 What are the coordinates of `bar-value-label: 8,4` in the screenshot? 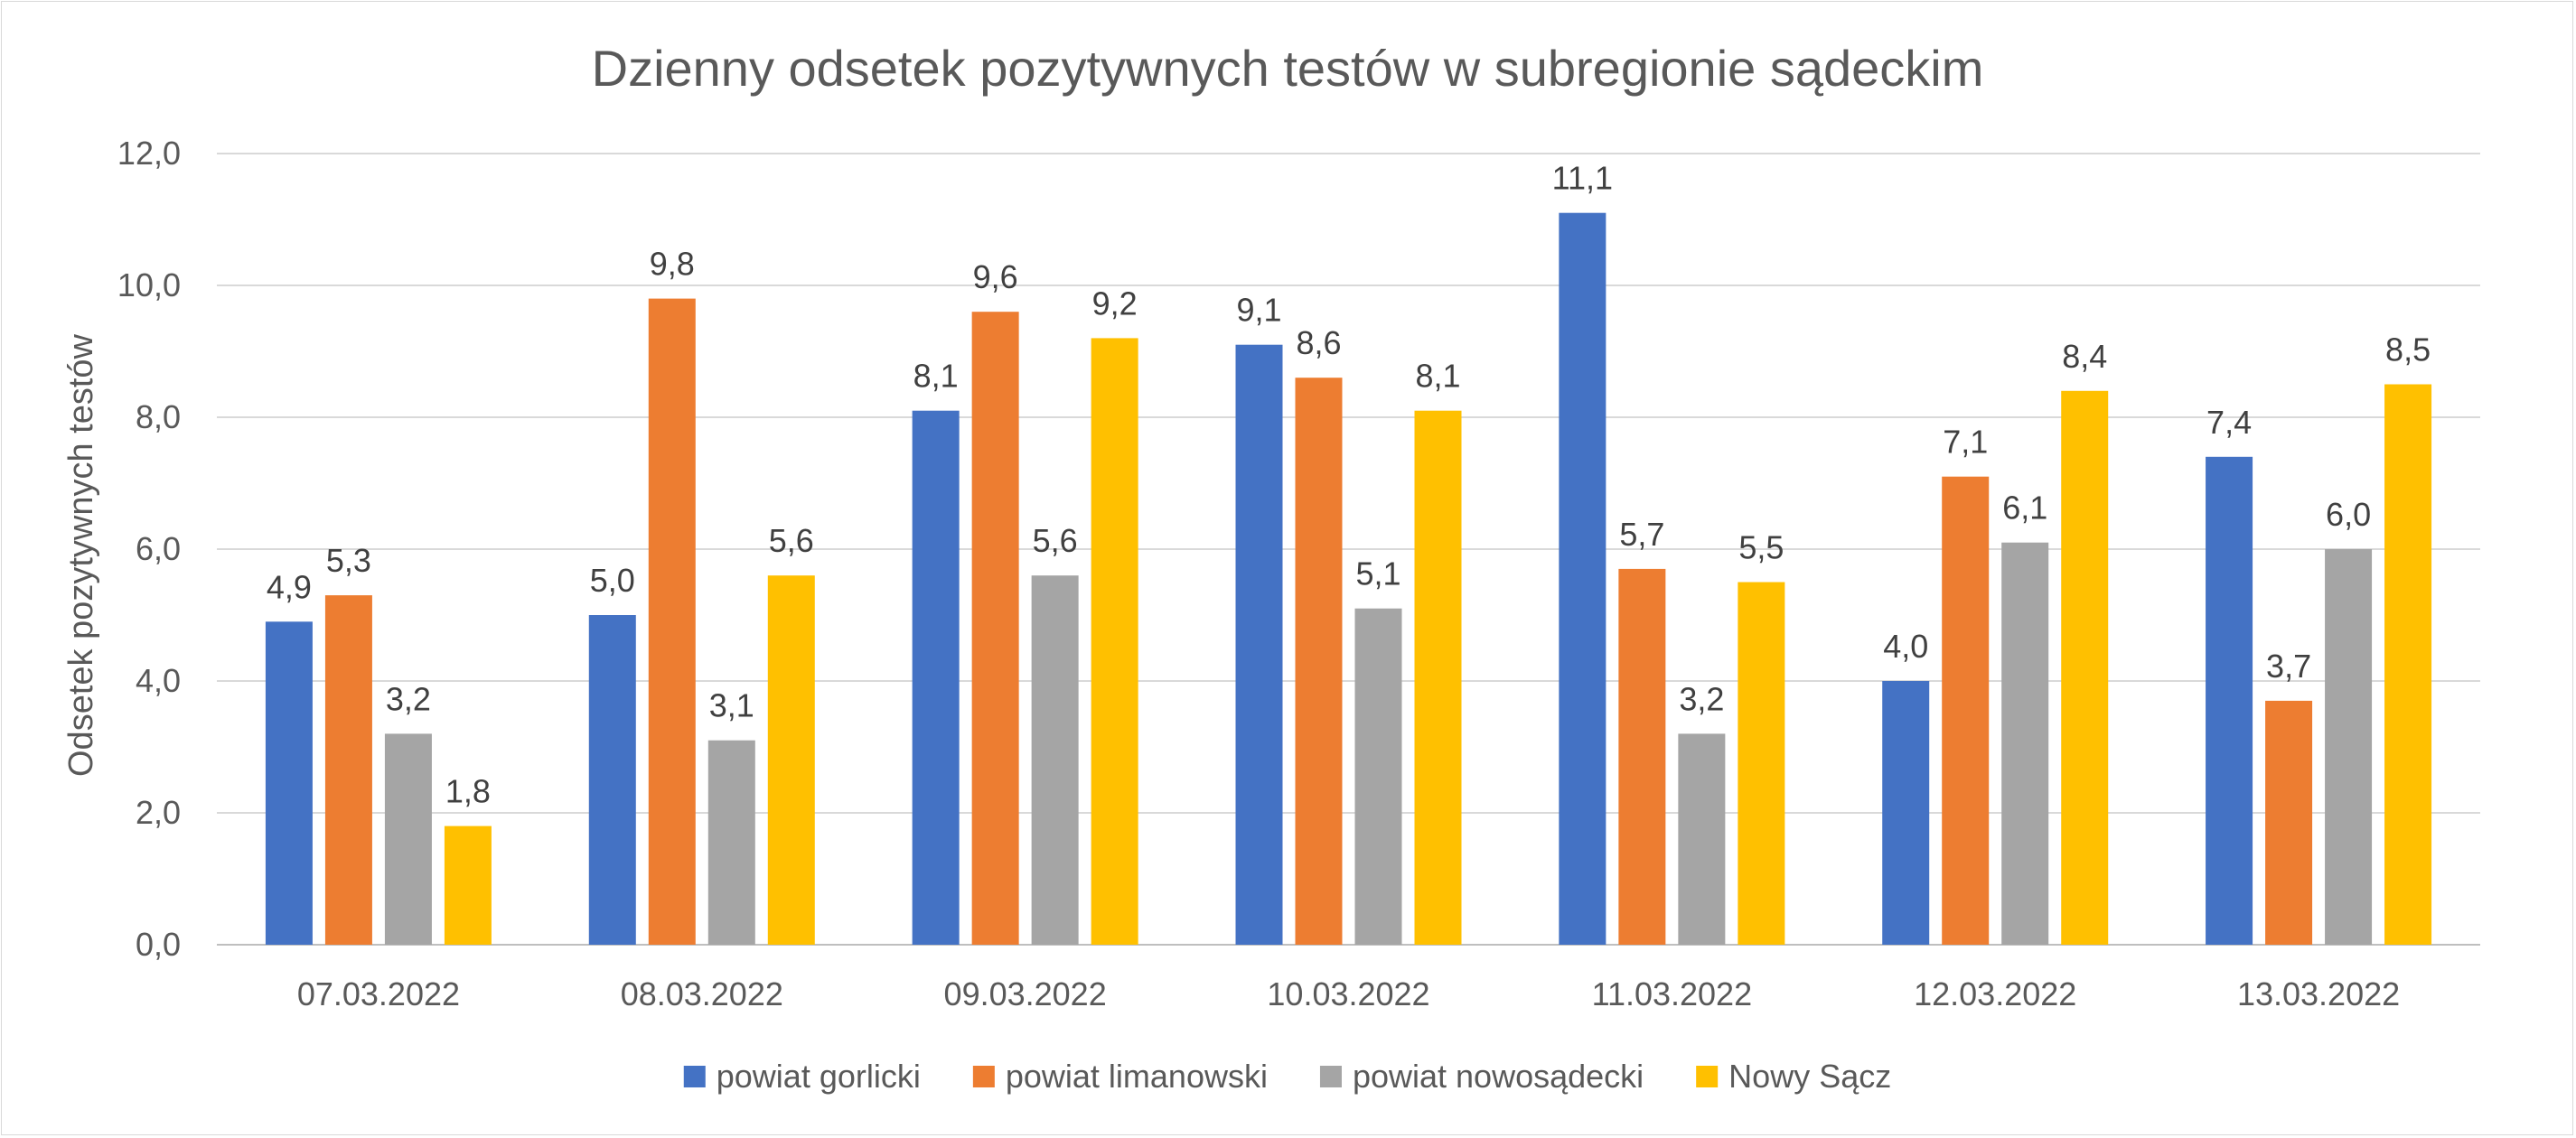 It's located at (2084, 356).